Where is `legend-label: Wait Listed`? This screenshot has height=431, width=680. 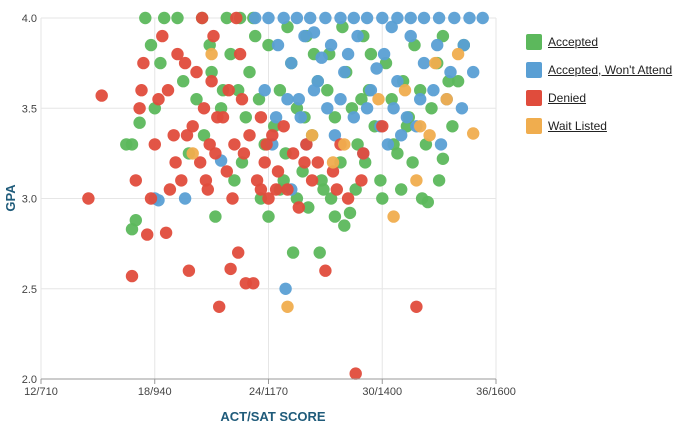
legend-label: Wait Listed is located at coordinates (577, 125).